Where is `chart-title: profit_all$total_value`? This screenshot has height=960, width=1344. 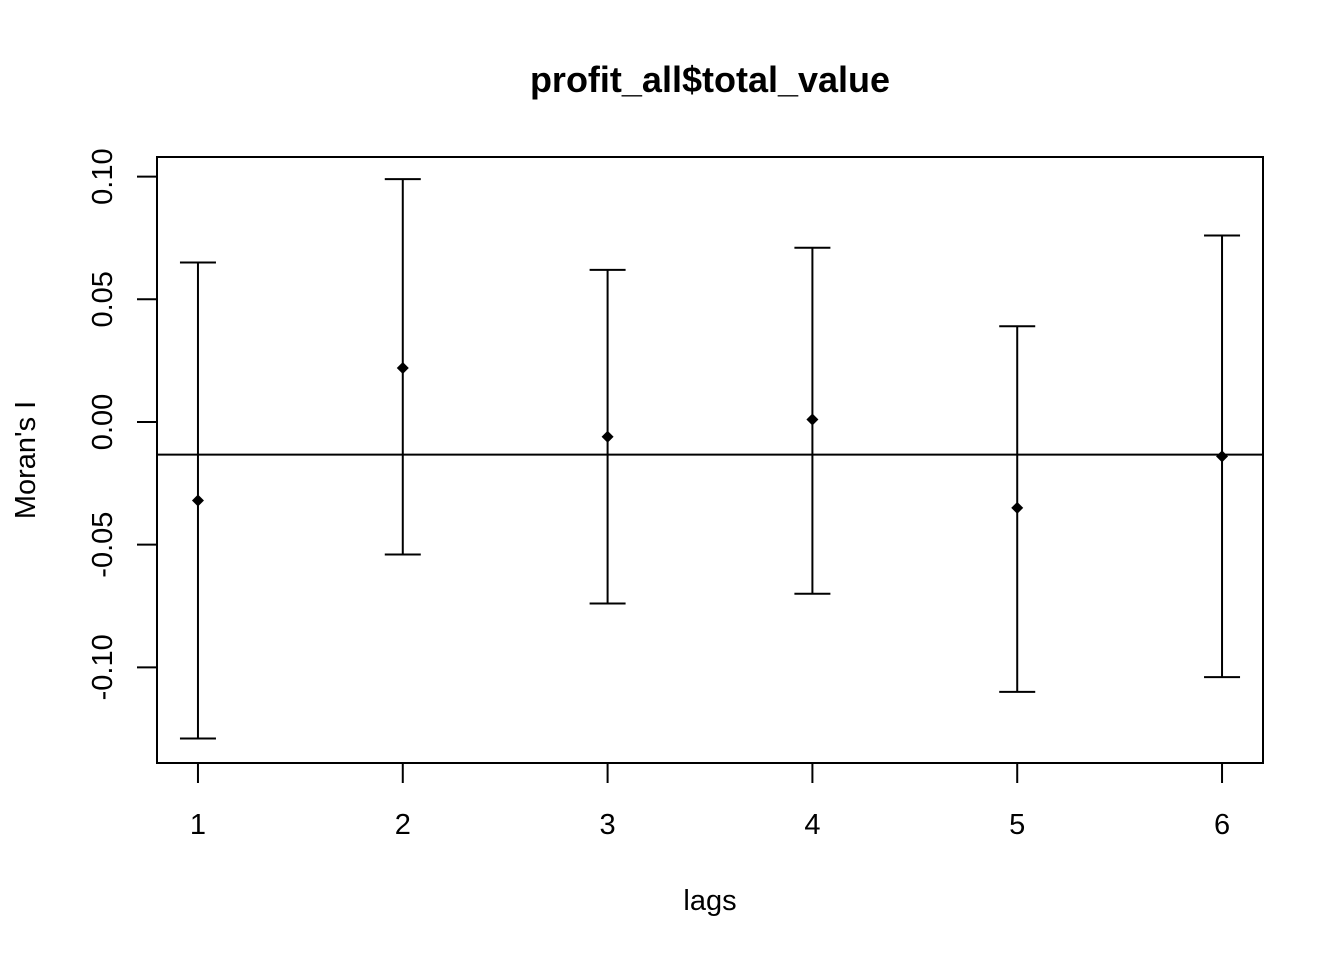 chart-title: profit_all$total_value is located at coordinates (710, 79).